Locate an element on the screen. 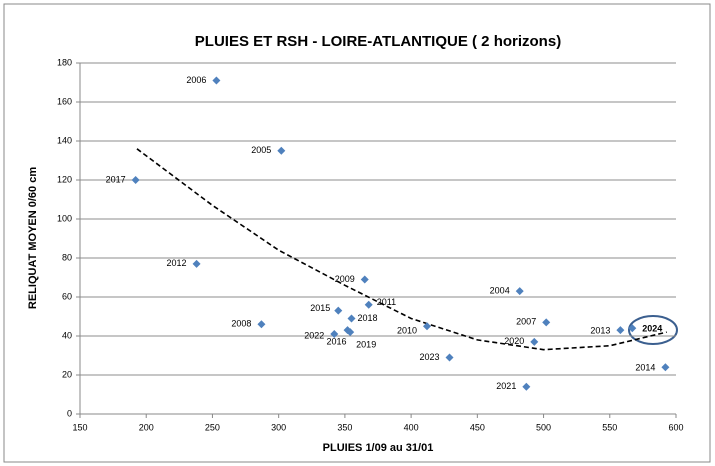  x-tick-label: 600 is located at coordinates (675, 427).